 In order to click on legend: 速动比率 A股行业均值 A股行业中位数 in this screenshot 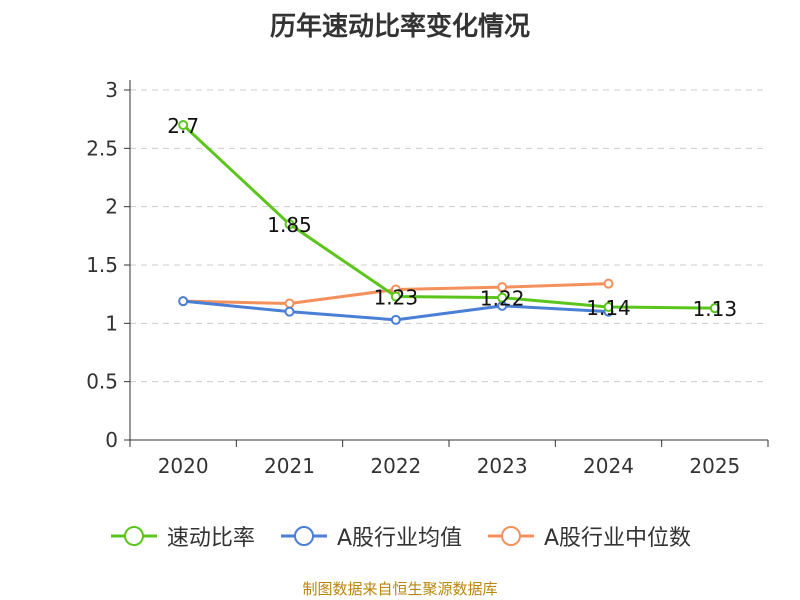, I will do `click(400, 536)`.